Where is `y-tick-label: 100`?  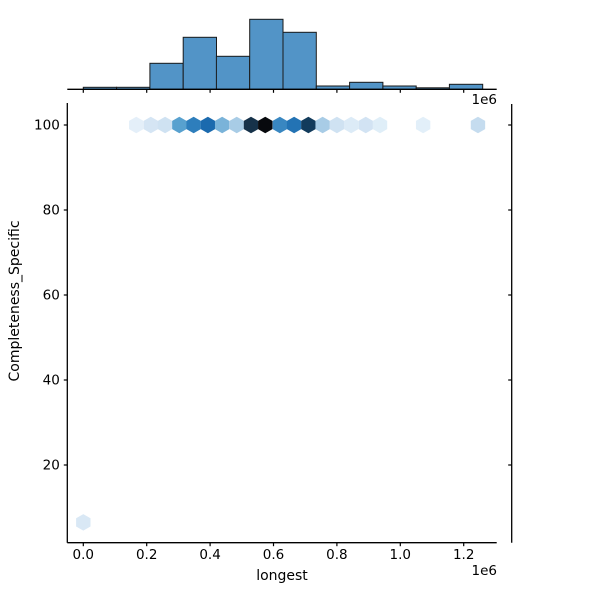
y-tick-label: 100 is located at coordinates (47, 126).